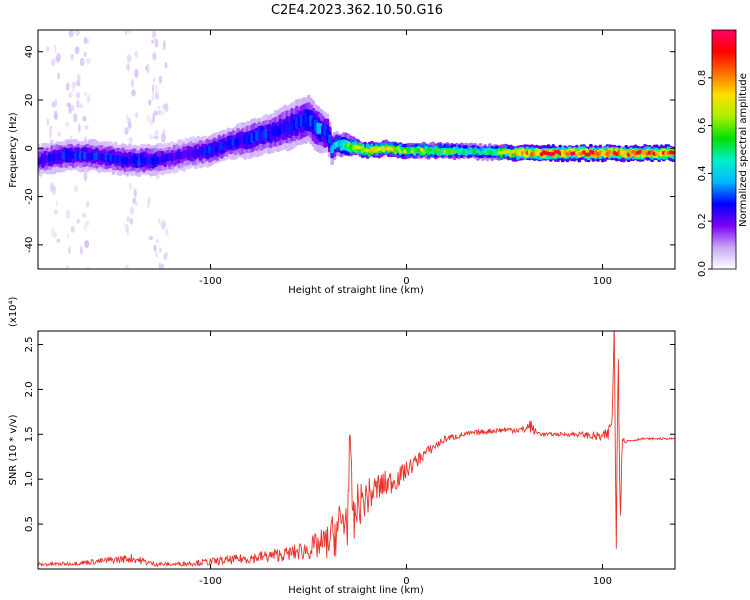 The width and height of the screenshot is (750, 600). I want to click on colorbar-gradient, so click(724, 149).